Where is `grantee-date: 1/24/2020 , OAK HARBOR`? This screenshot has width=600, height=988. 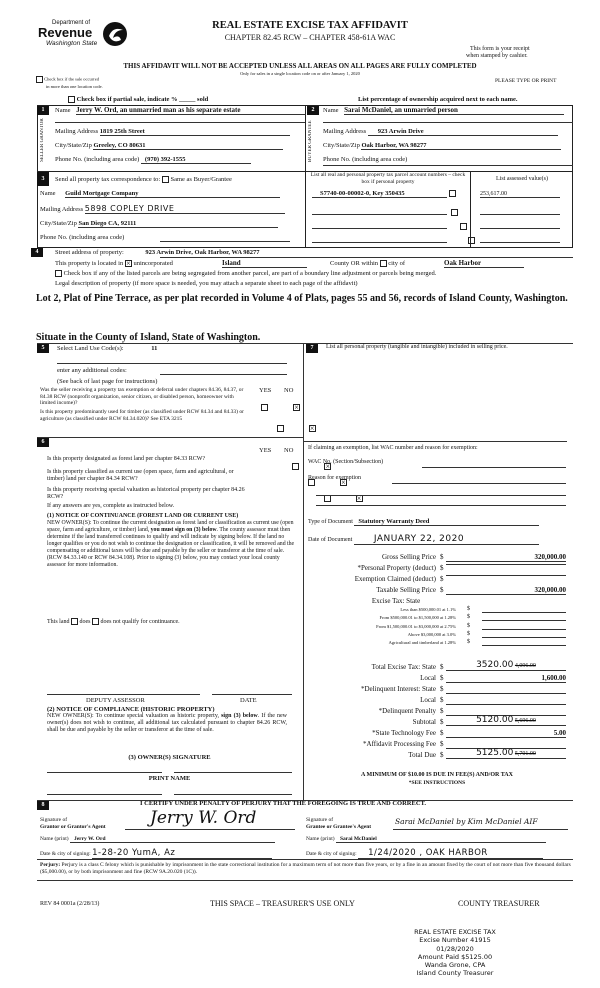
grantee-date: 1/24/2020 , OAK HARBOR is located at coordinates (451, 853).